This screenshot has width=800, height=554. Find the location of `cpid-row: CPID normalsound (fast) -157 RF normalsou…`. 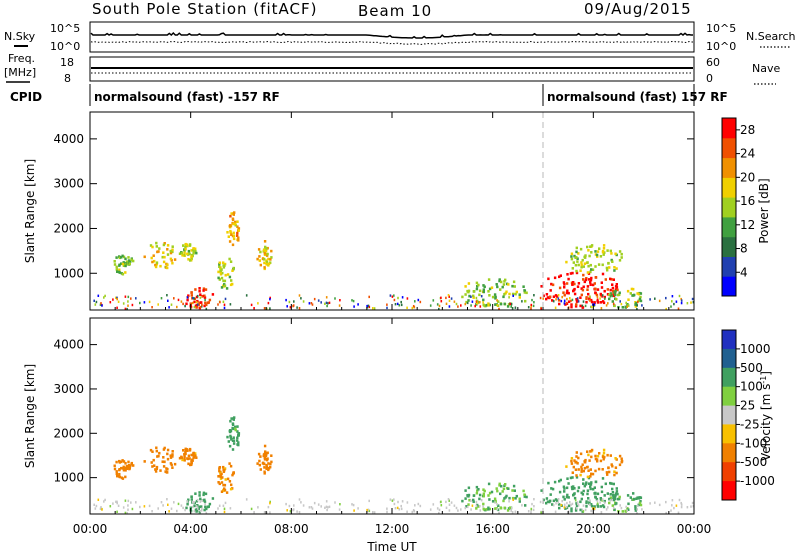

cpid-row: CPID normalsound (fast) -157 RF normalsou… is located at coordinates (369, 95).